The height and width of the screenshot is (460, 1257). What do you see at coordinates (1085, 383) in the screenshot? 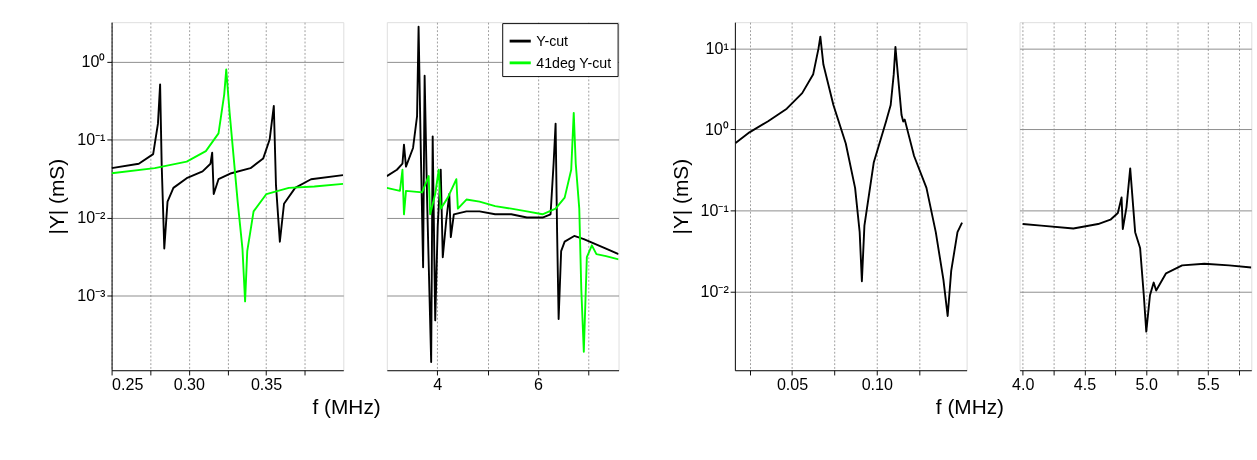
I see `x-tick-label: 4.5` at bounding box center [1085, 383].